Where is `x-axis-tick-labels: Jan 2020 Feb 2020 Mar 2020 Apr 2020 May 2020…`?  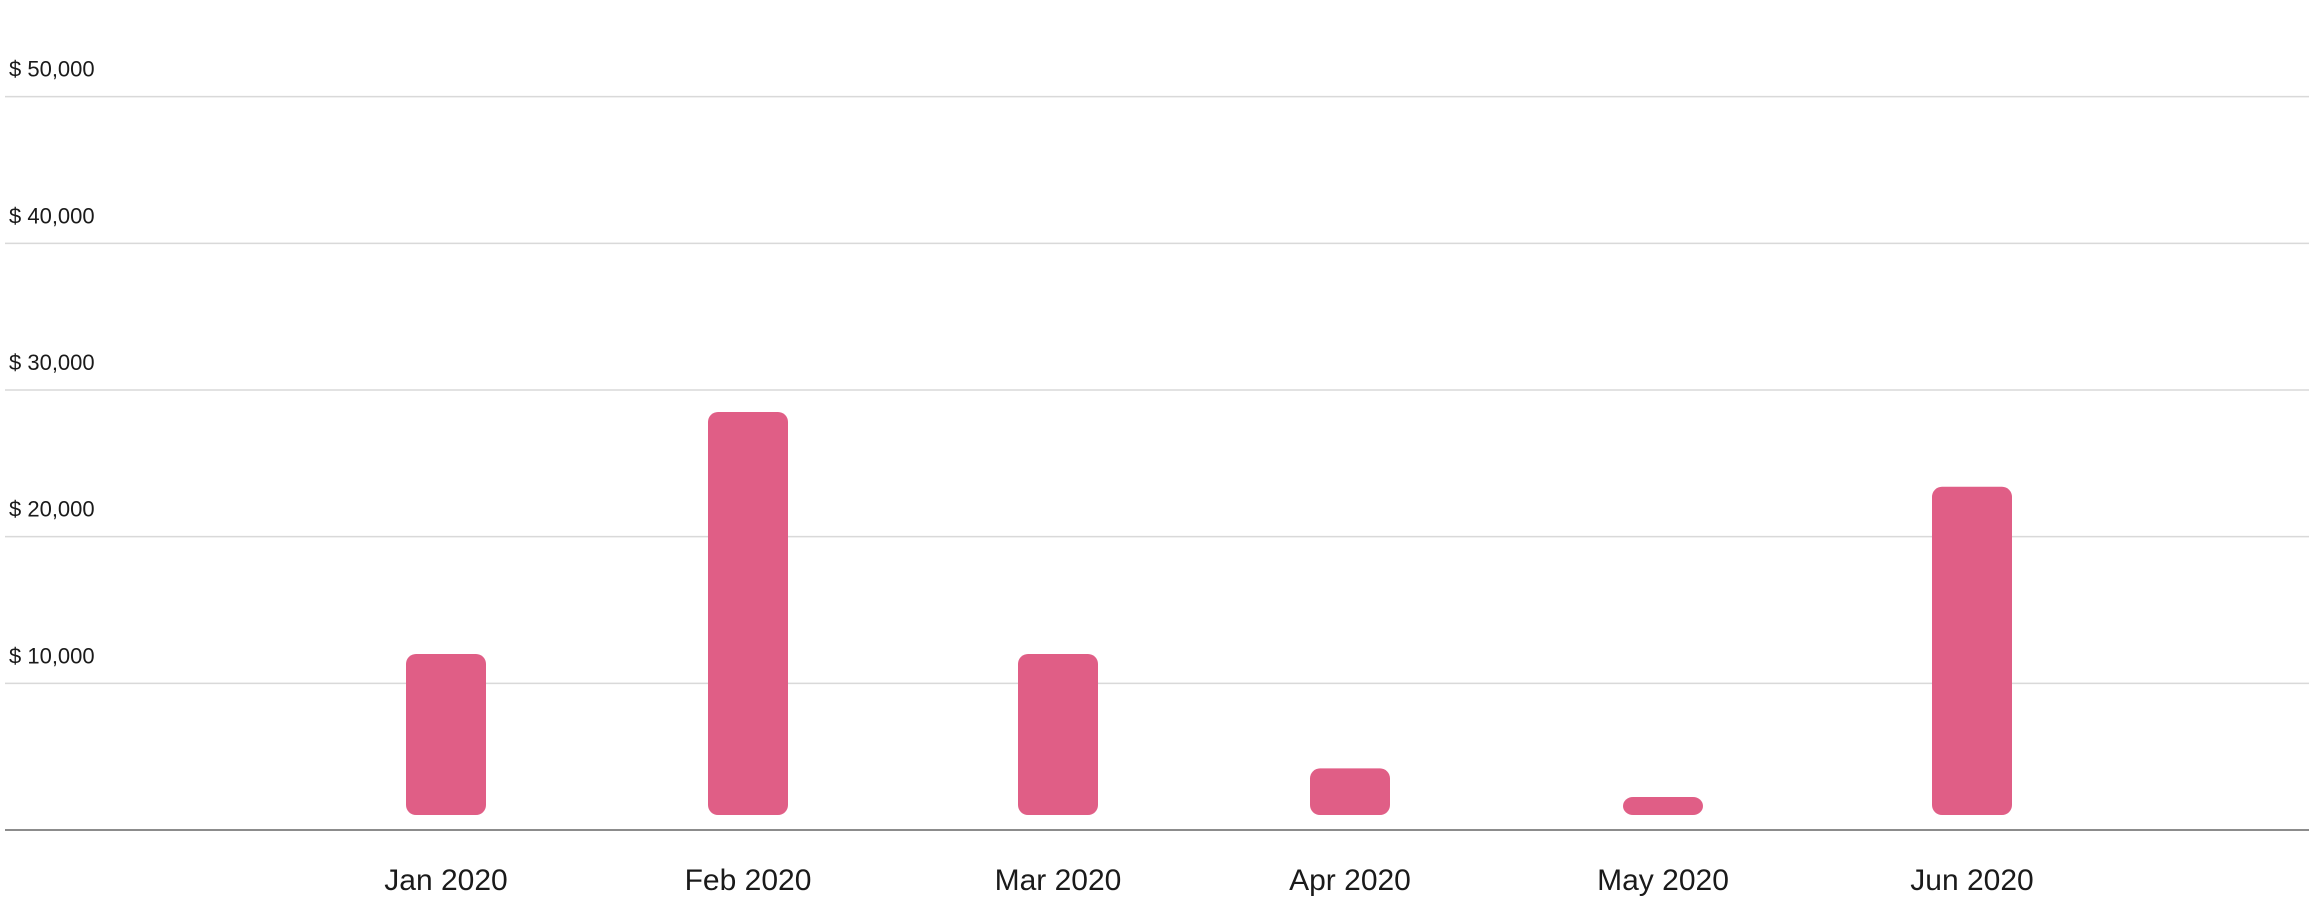
x-axis-tick-labels: Jan 2020 Feb 2020 Mar 2020 Apr 2020 May 2020… is located at coordinates (1208, 880).